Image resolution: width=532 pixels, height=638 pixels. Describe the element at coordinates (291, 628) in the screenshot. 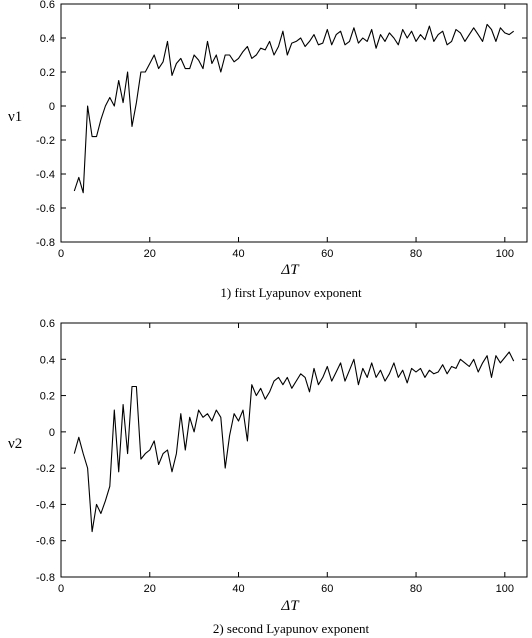

I see `chart-caption: 2) second Lyapunov exponent` at that location.